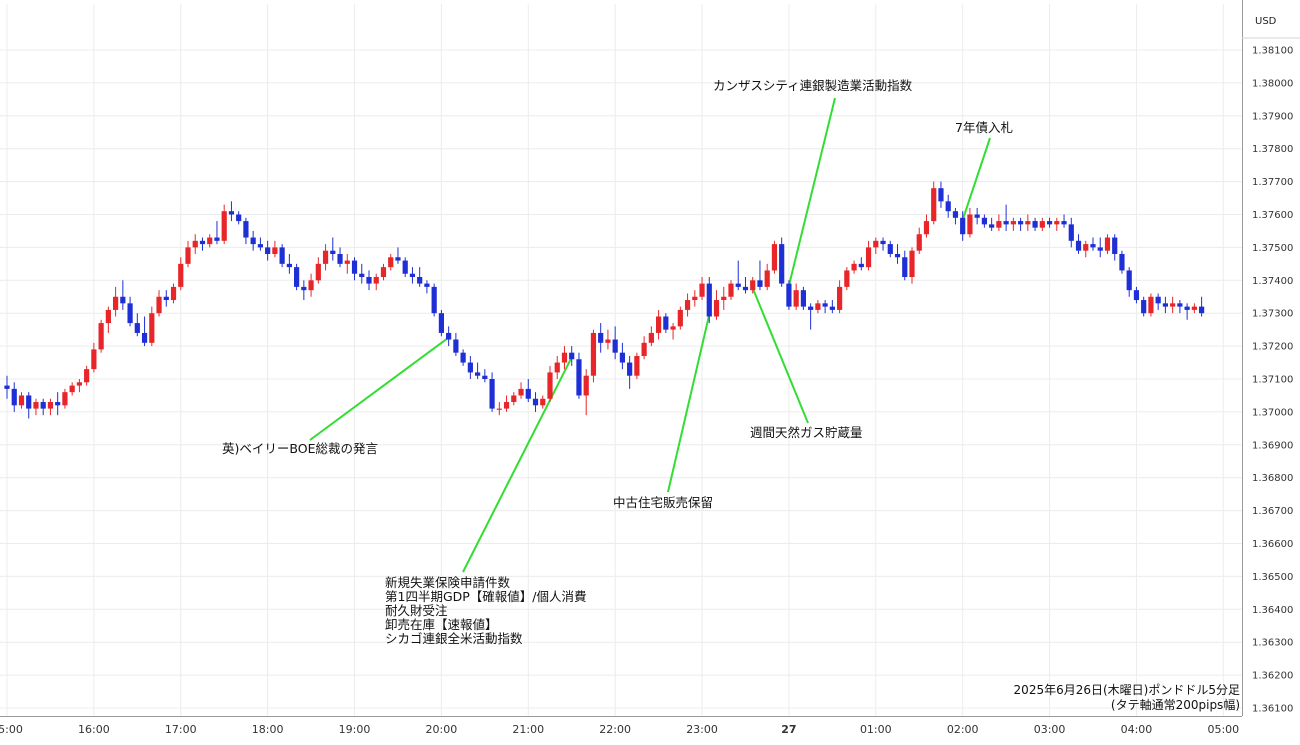 This screenshot has width=1300, height=745. I want to click on x-tick-label: 16:00, so click(94, 729).